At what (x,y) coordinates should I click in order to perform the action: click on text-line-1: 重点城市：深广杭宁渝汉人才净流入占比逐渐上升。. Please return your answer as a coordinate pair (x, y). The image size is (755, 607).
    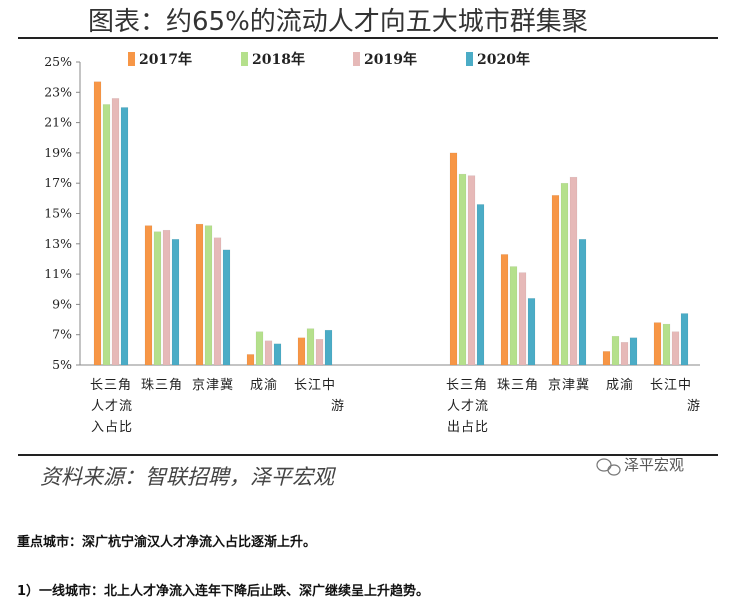
    Looking at the image, I should click on (167, 542).